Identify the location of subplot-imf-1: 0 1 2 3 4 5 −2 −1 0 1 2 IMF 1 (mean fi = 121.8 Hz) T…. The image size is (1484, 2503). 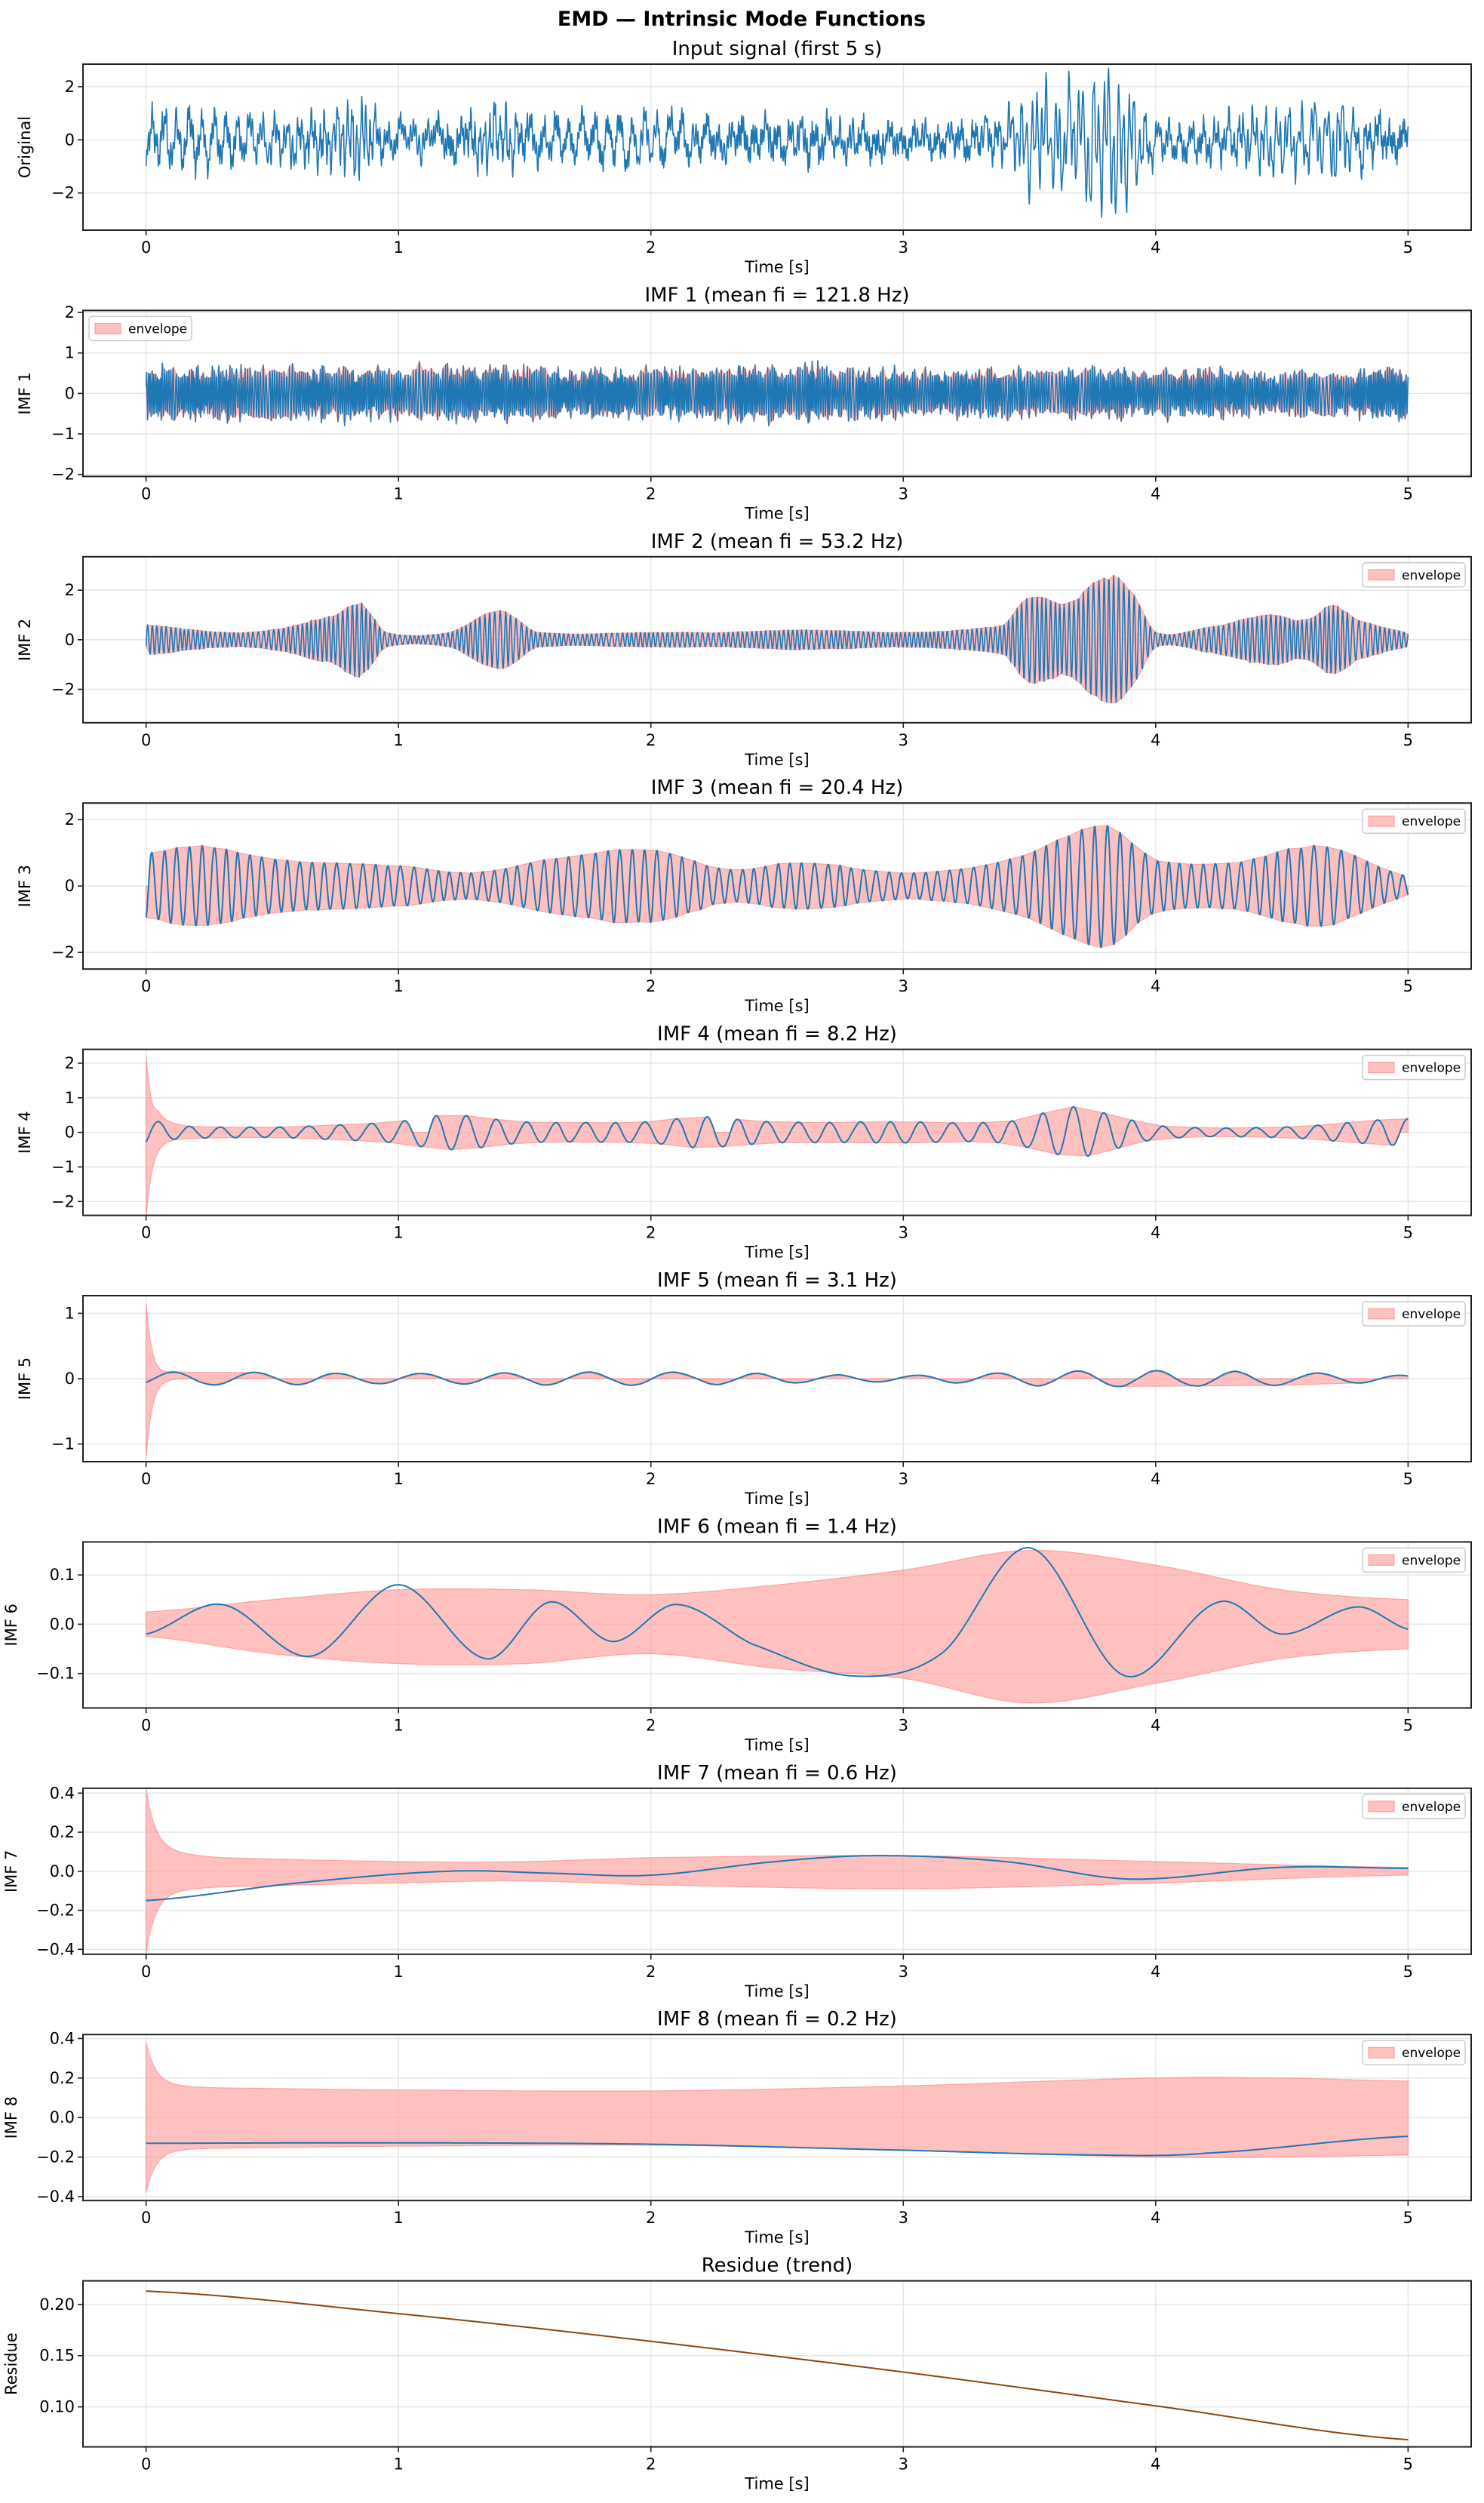
(744, 403).